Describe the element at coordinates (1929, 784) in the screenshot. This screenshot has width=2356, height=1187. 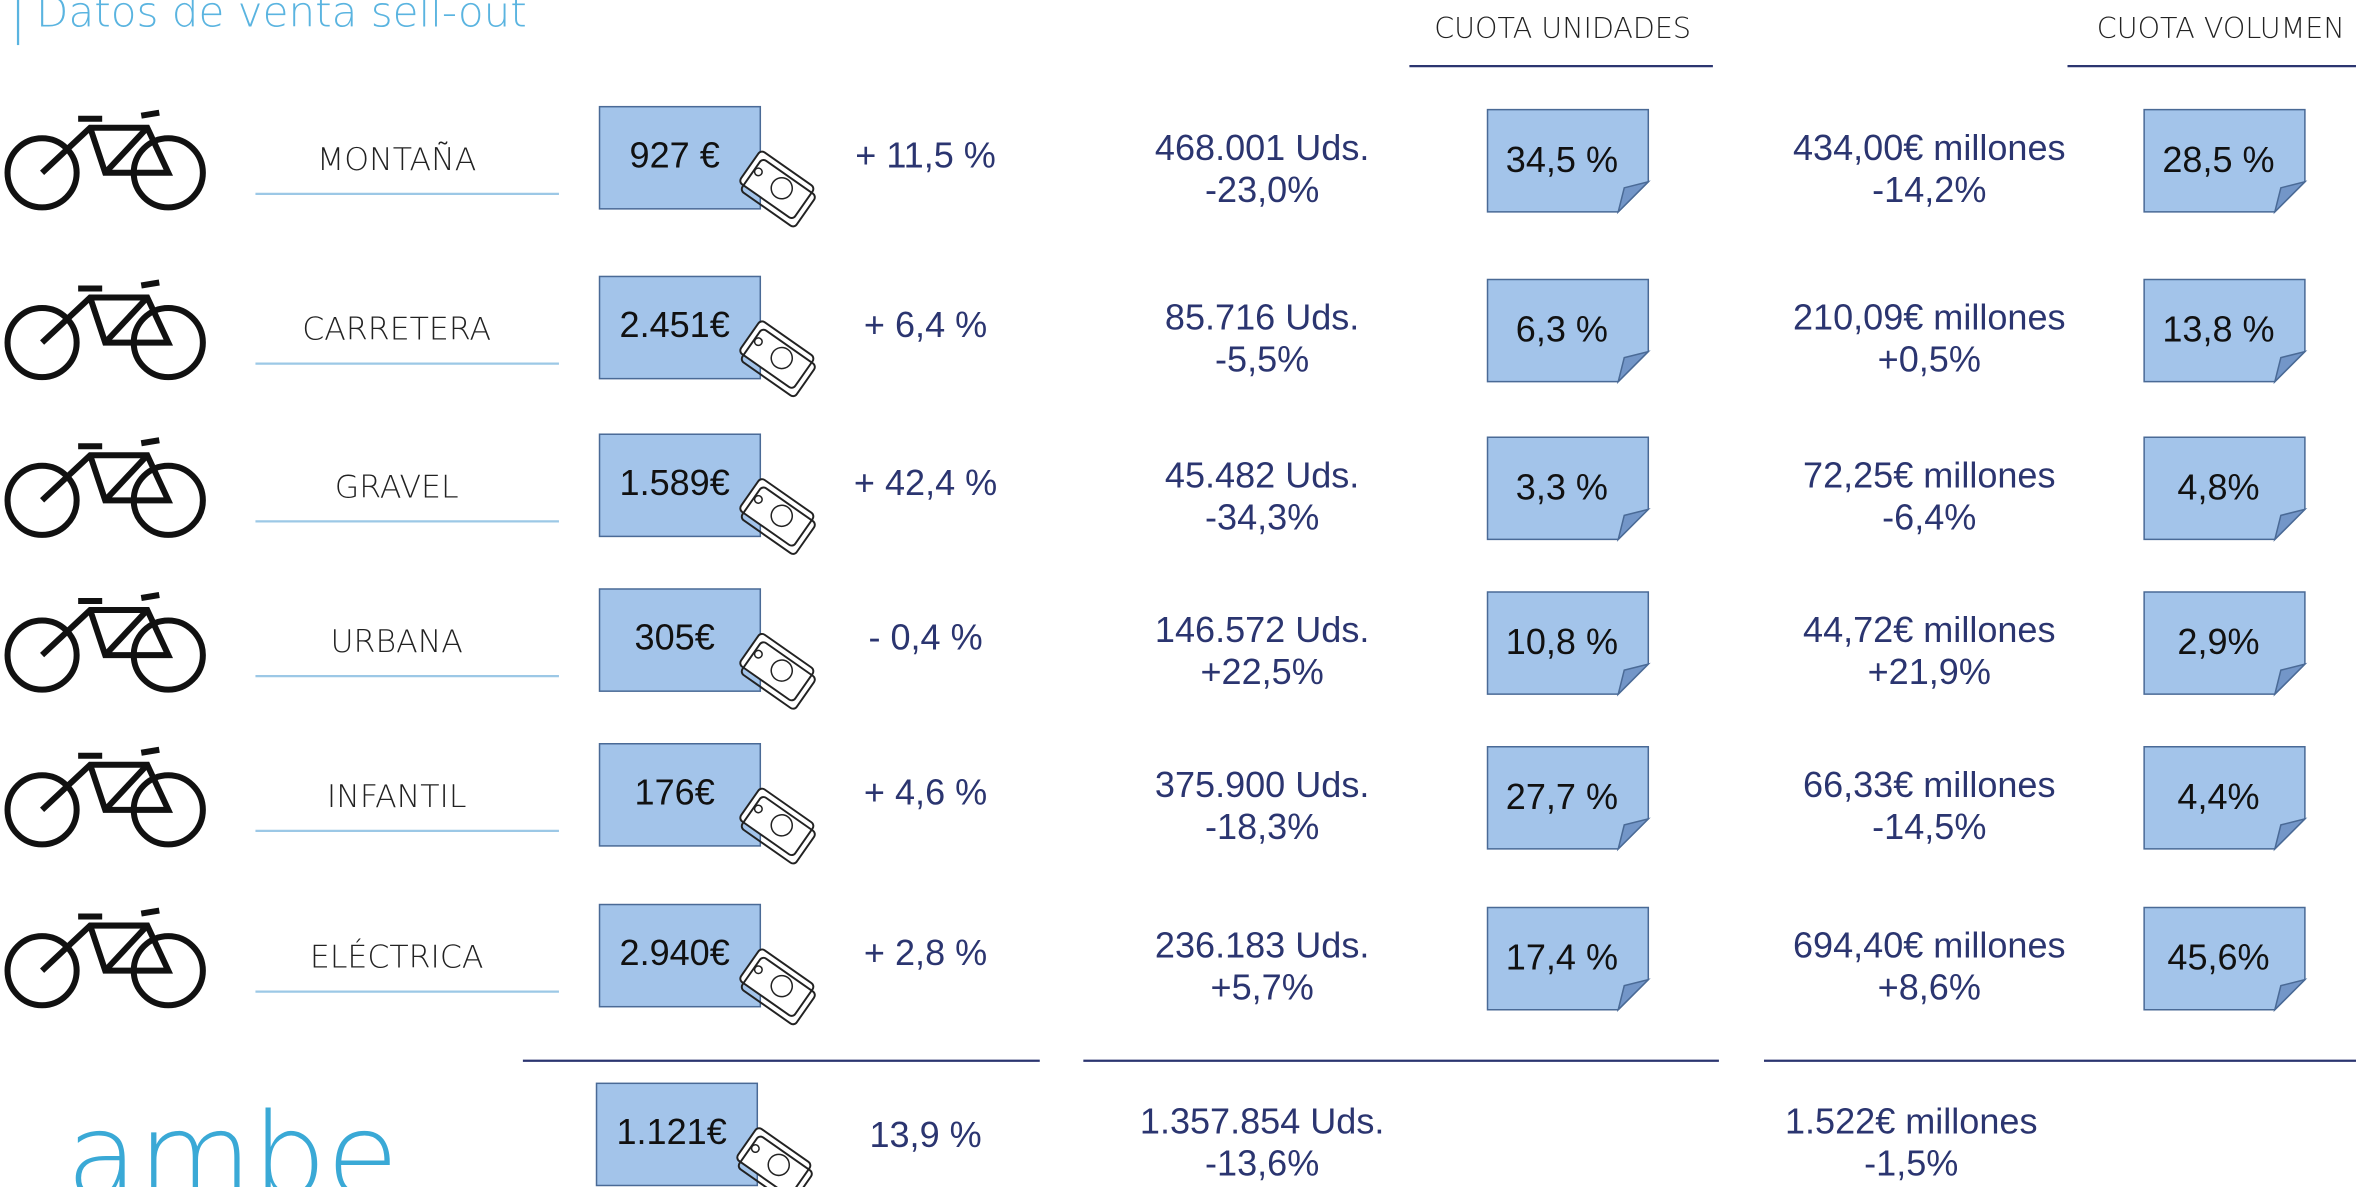
I see `volume: 66,33€ millones` at that location.